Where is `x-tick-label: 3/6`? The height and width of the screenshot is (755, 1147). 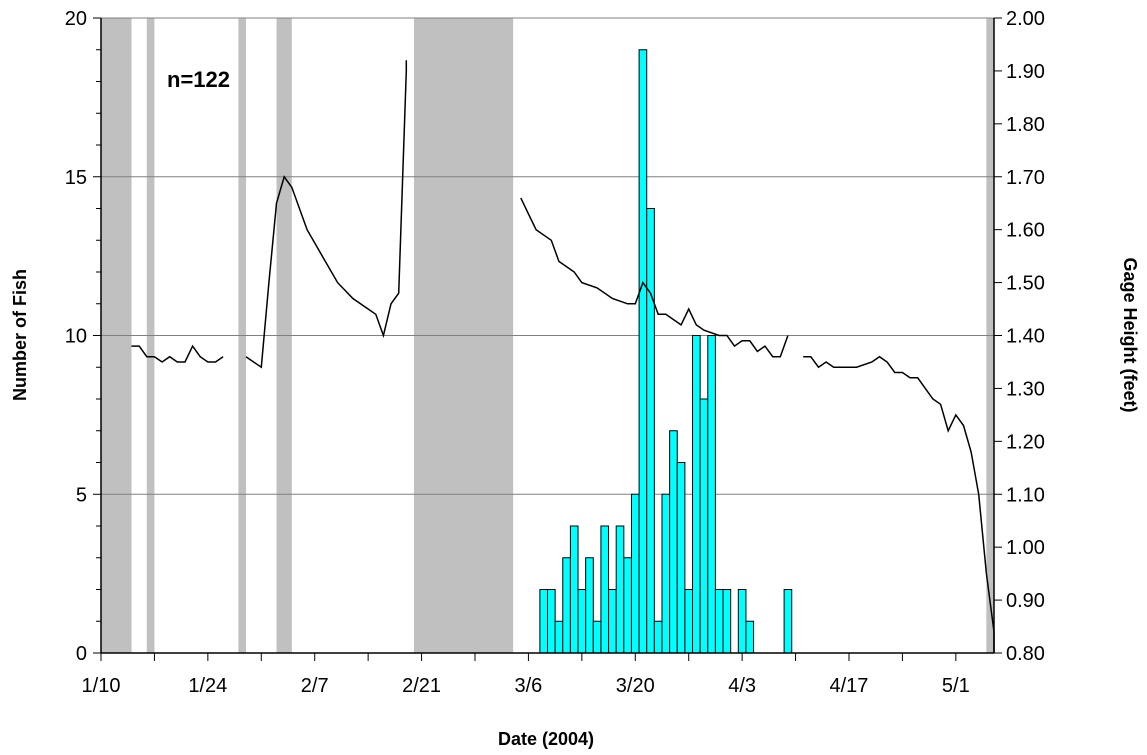
x-tick-label: 3/6 is located at coordinates (529, 686).